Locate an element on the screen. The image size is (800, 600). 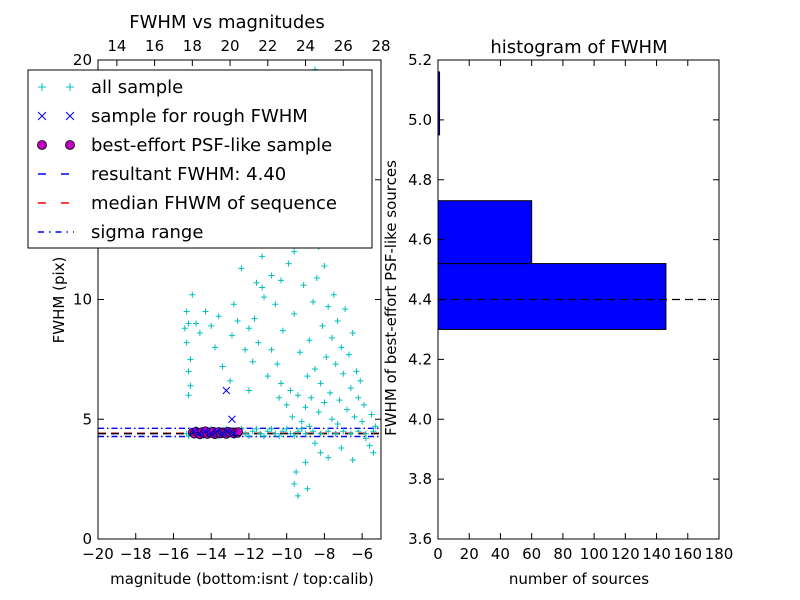
right-y-tick-label: 4.4 is located at coordinates (420, 300).